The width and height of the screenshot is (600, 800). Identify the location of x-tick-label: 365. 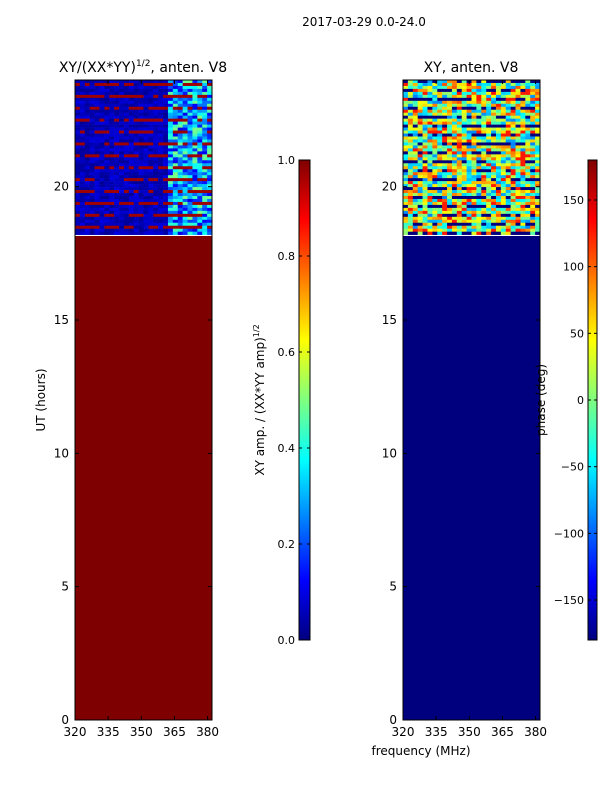
(502, 732).